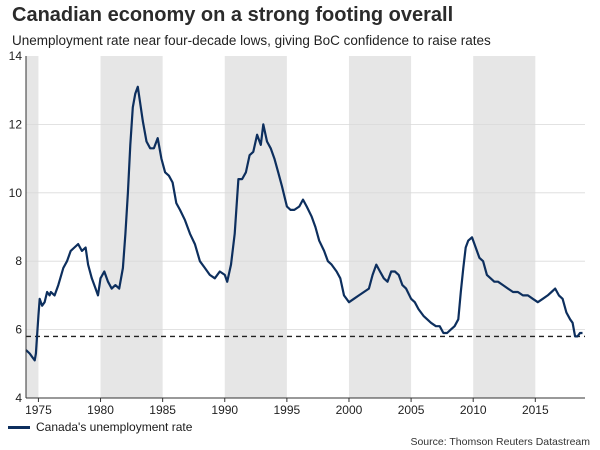 The height and width of the screenshot is (450, 600). What do you see at coordinates (38, 410) in the screenshot?
I see `x-tick-label: 1975` at bounding box center [38, 410].